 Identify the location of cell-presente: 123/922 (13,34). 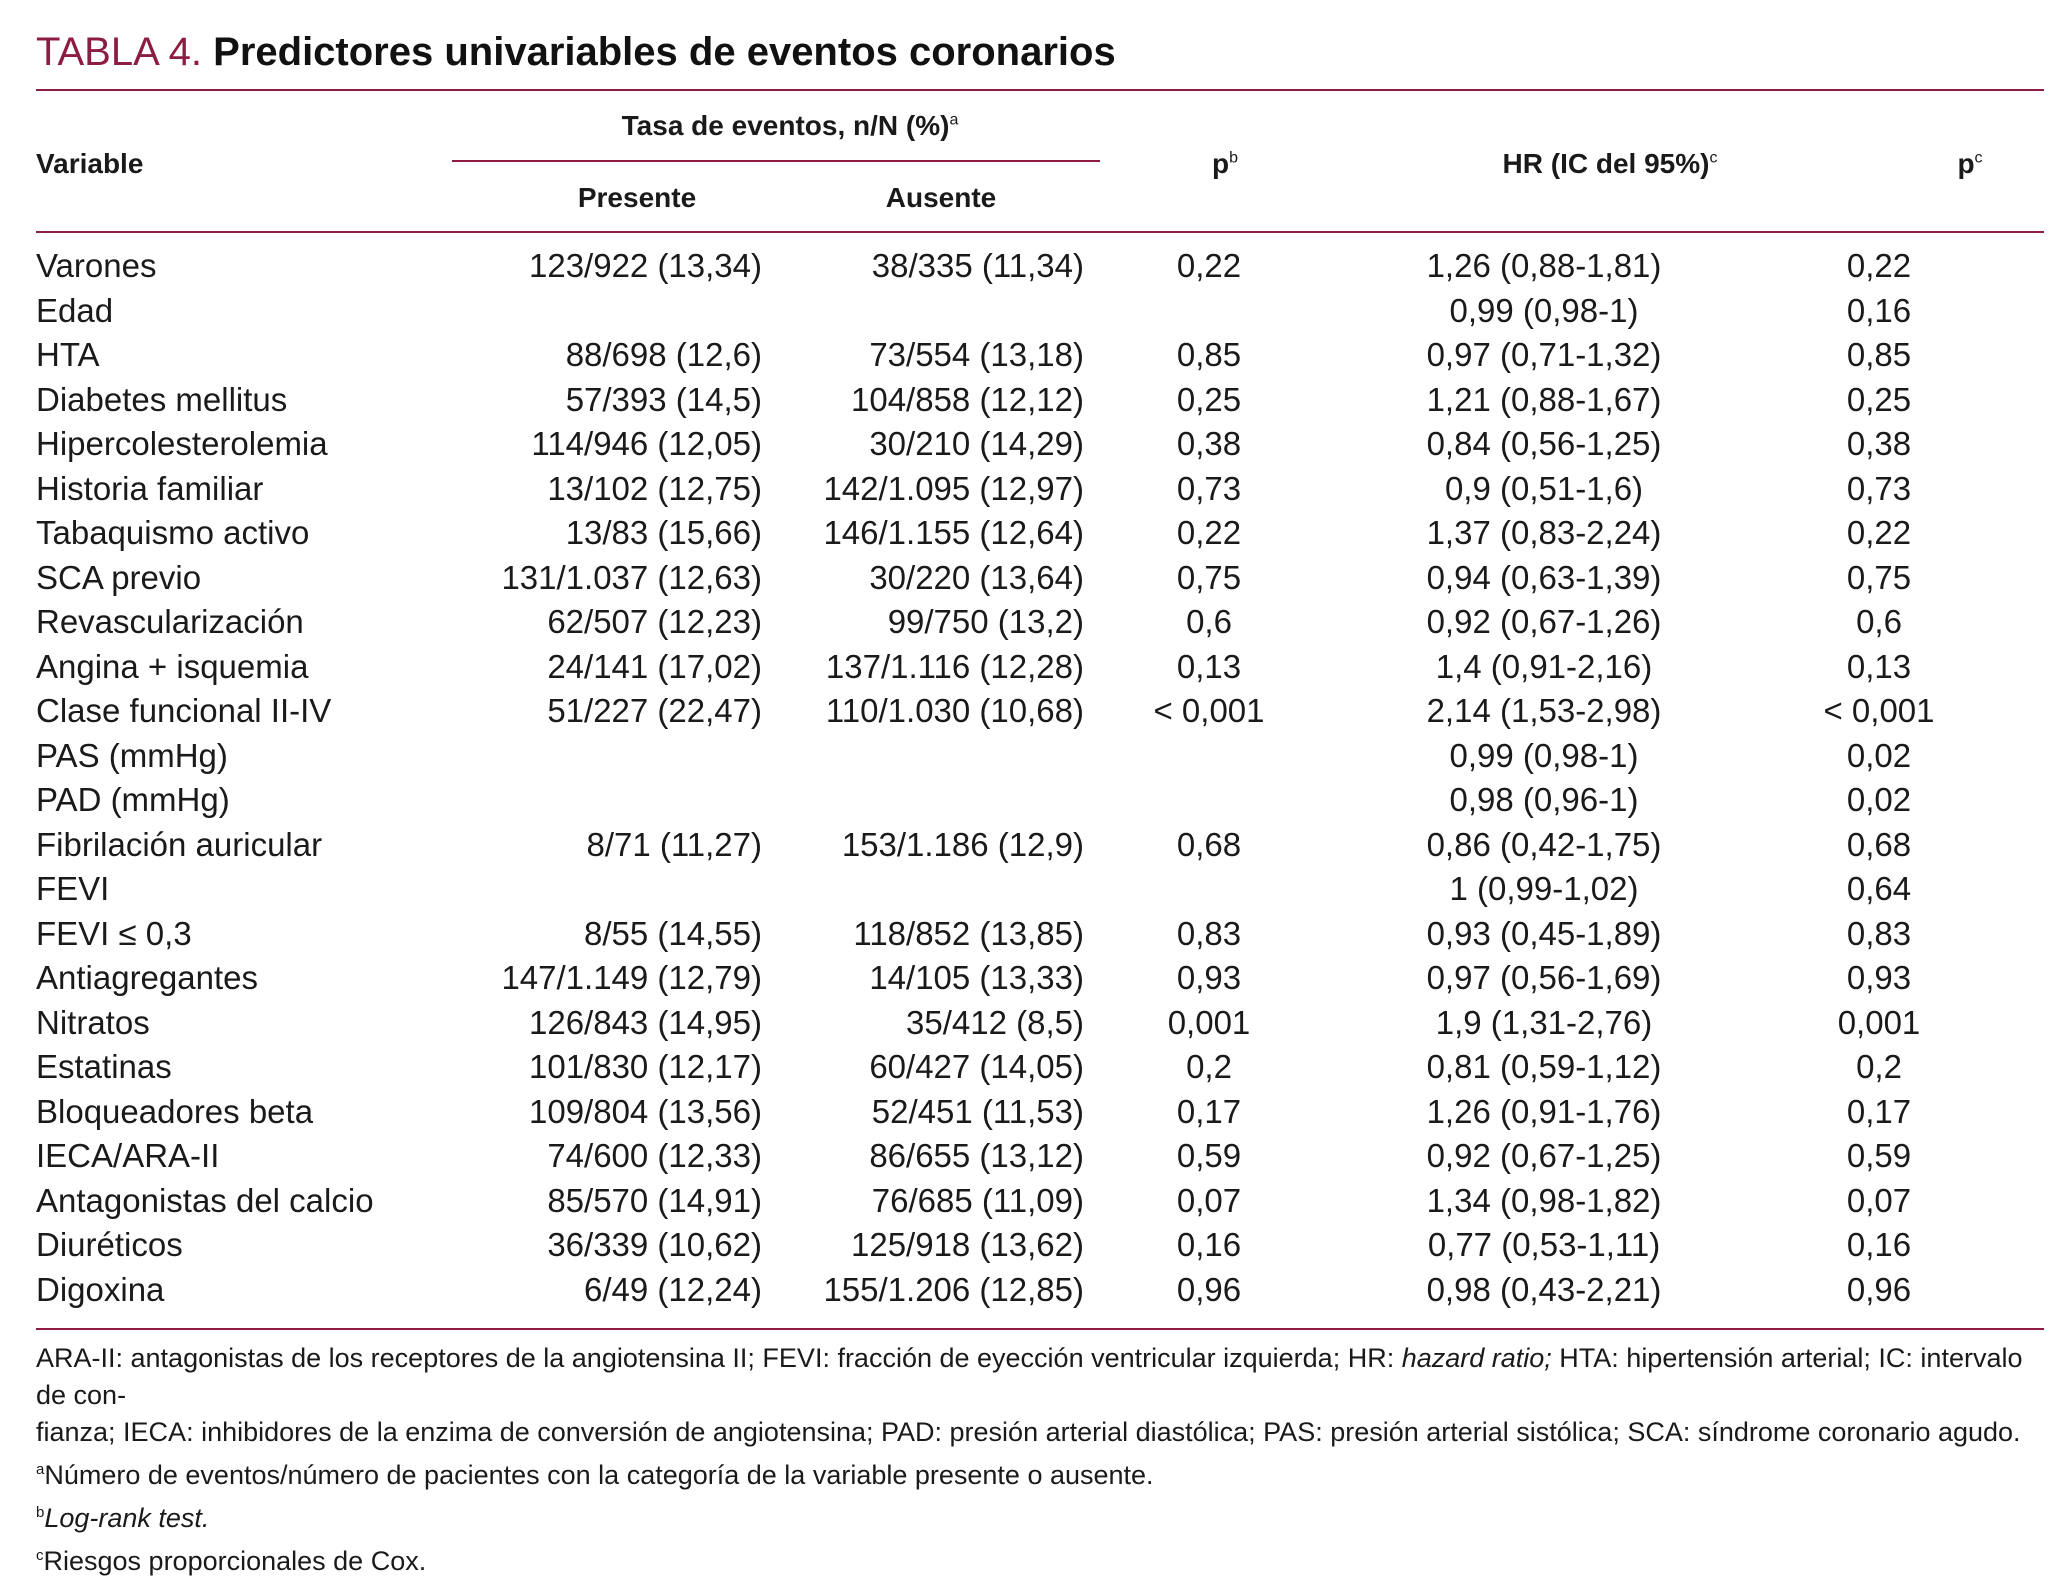
(645, 266).